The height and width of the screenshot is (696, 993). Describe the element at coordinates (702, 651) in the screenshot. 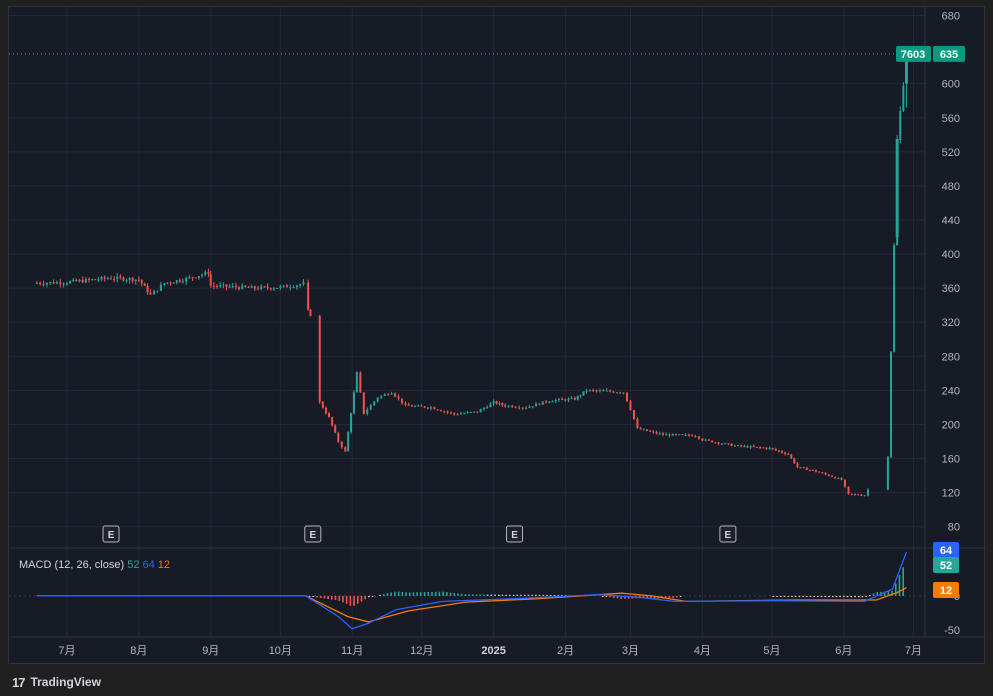

I see `x-tick-label: 4月` at that location.